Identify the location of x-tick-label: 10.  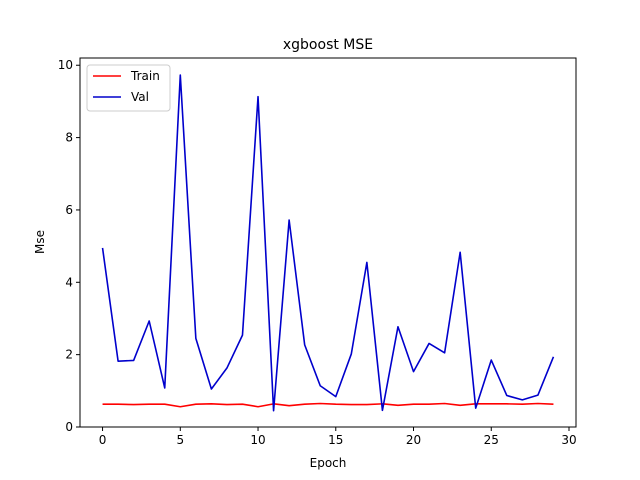
(257, 440).